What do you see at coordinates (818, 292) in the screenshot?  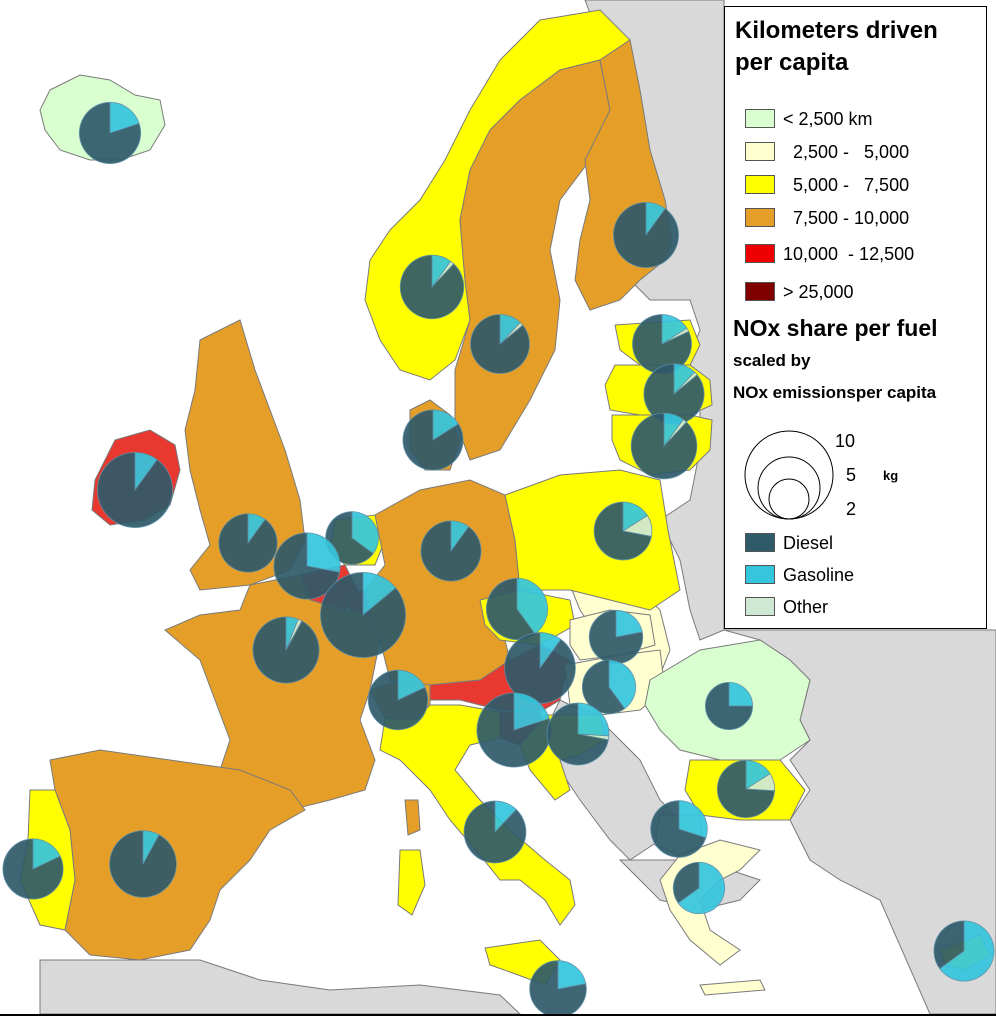 I see `km-class-label: > 25,000` at bounding box center [818, 292].